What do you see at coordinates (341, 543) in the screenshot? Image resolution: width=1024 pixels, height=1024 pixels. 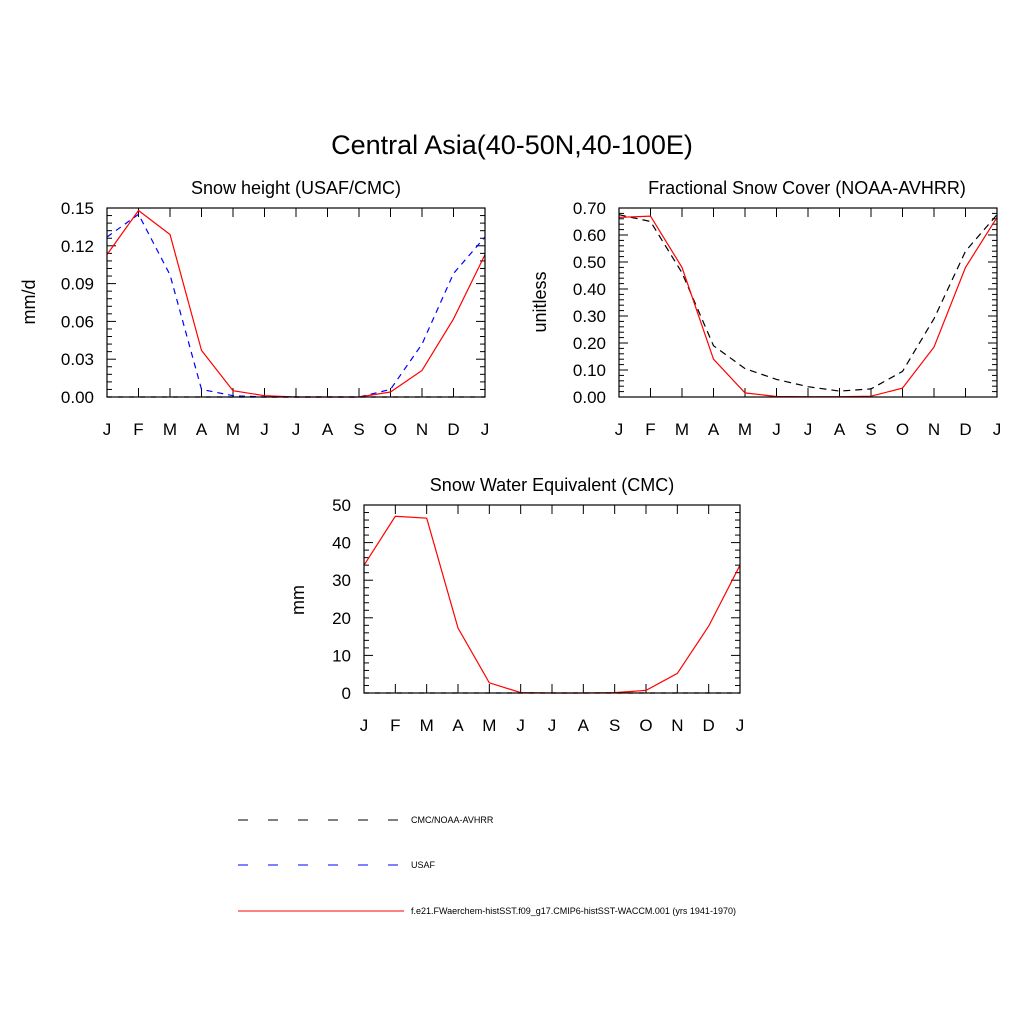 I see `y-tick-label: 40` at bounding box center [341, 543].